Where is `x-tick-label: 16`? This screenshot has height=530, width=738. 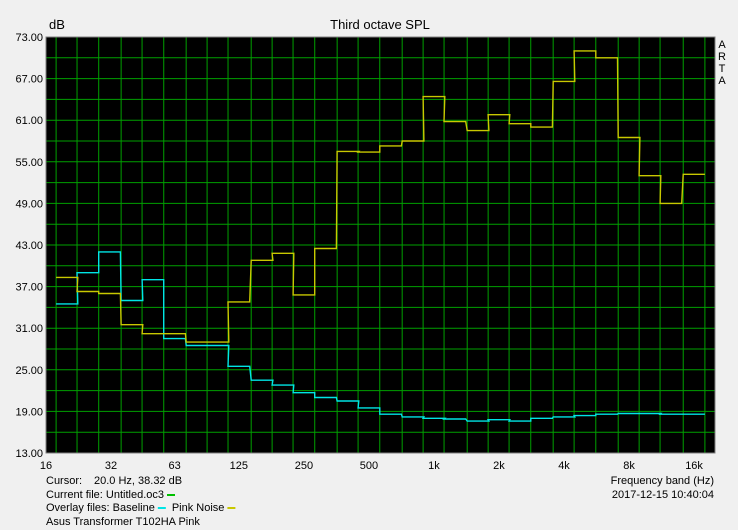 x-tick-label: 16 is located at coordinates (46, 466).